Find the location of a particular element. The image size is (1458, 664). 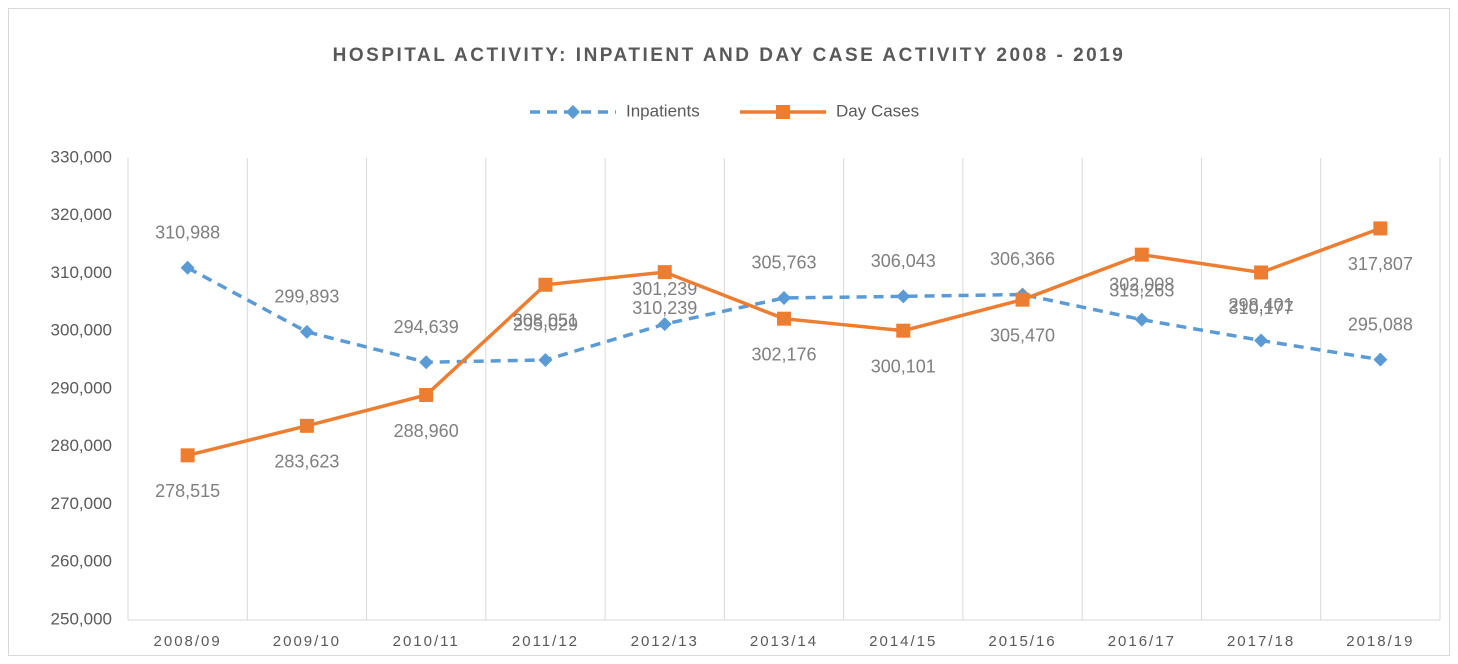

data-label: 310,239 is located at coordinates (664, 308).